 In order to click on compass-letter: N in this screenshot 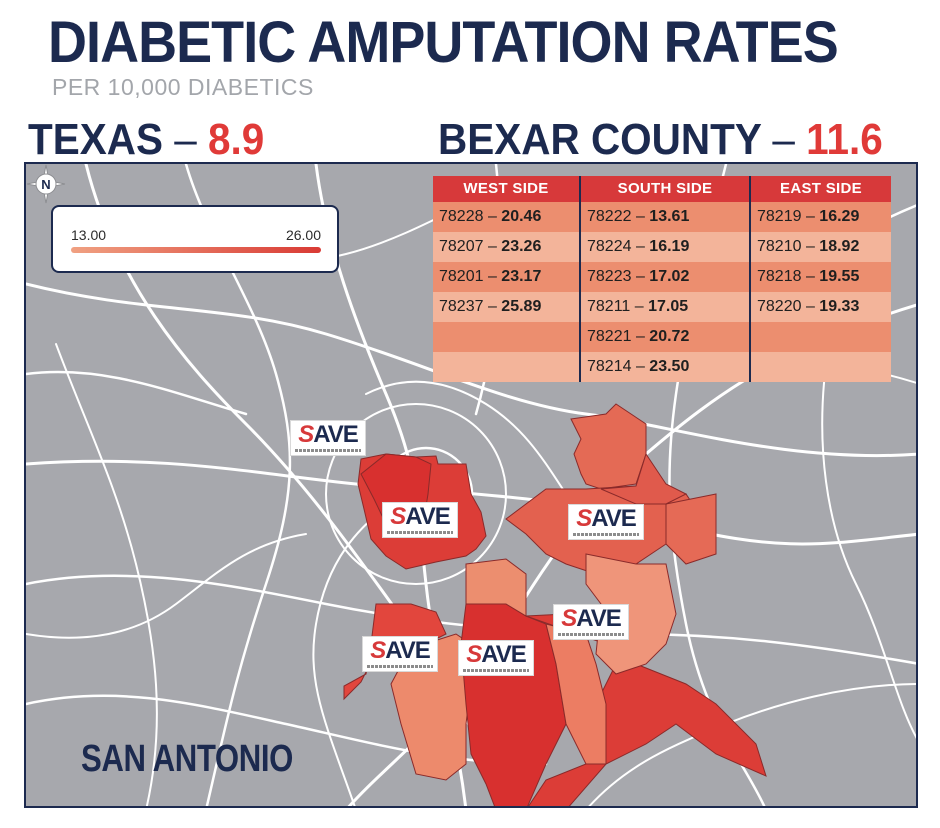, I will do `click(45, 184)`.